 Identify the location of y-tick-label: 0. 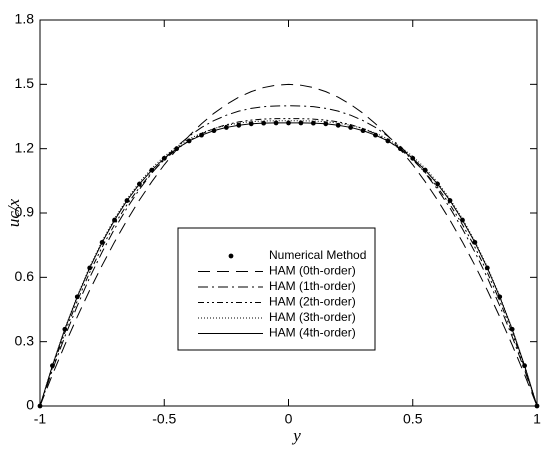
(30, 405).